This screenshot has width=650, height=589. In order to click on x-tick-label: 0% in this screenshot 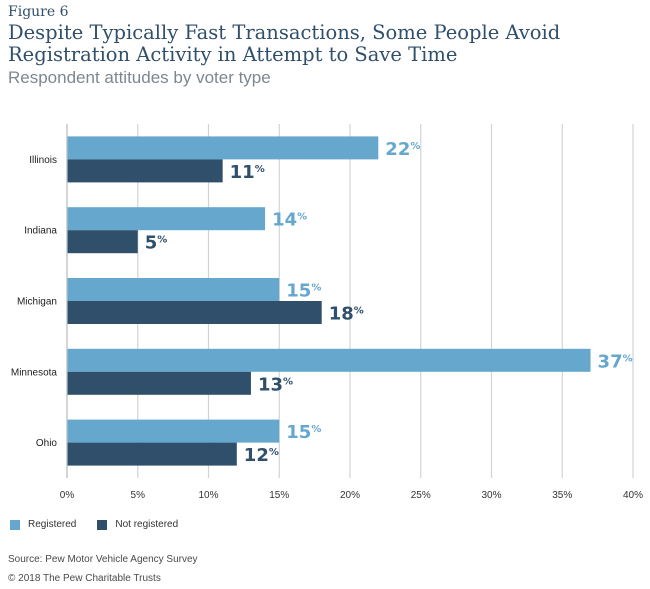, I will do `click(67, 495)`.